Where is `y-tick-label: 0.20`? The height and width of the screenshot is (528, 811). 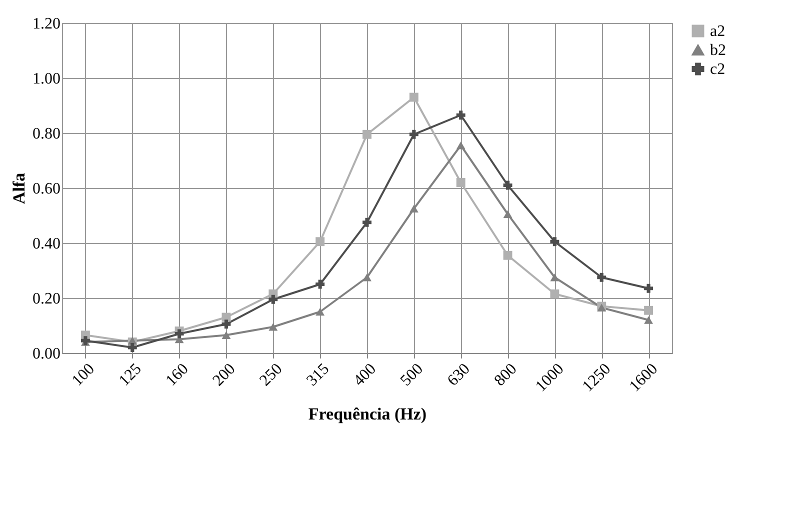
y-tick-label: 0.20 is located at coordinates (46, 299).